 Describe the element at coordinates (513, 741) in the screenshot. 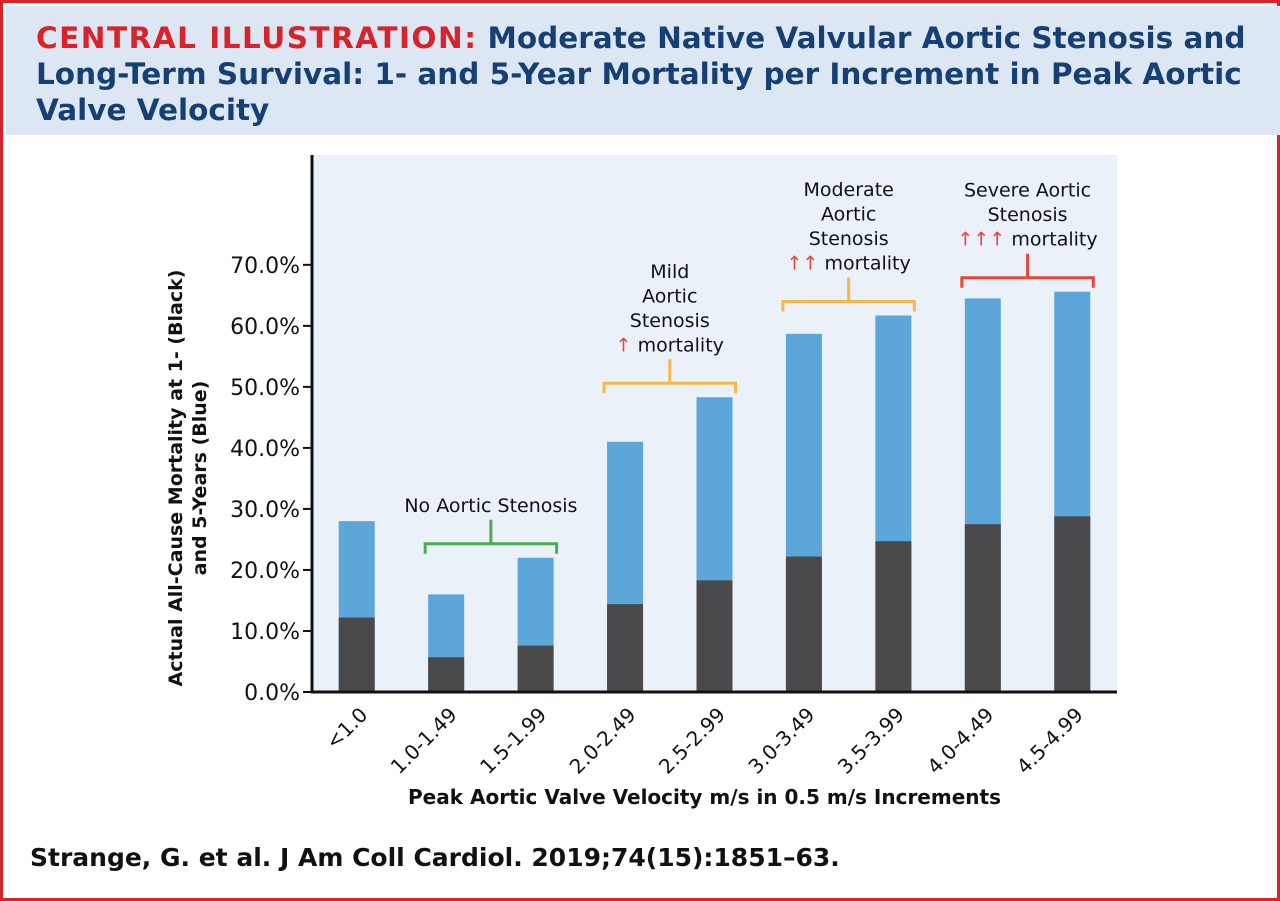

I see `x-tick-label: 1.5-1.99` at that location.